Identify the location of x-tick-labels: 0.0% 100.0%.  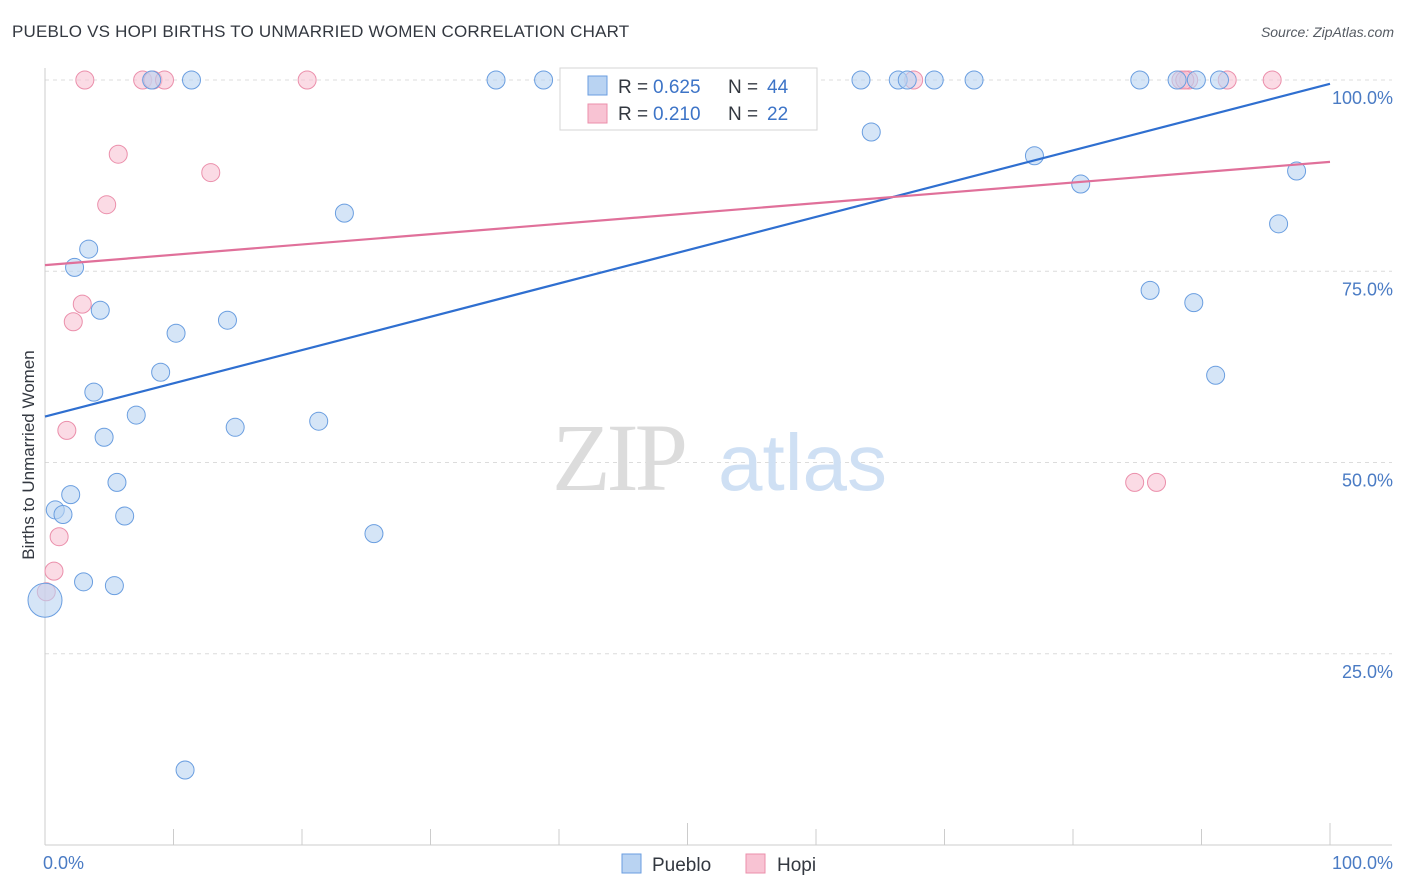
(718, 863).